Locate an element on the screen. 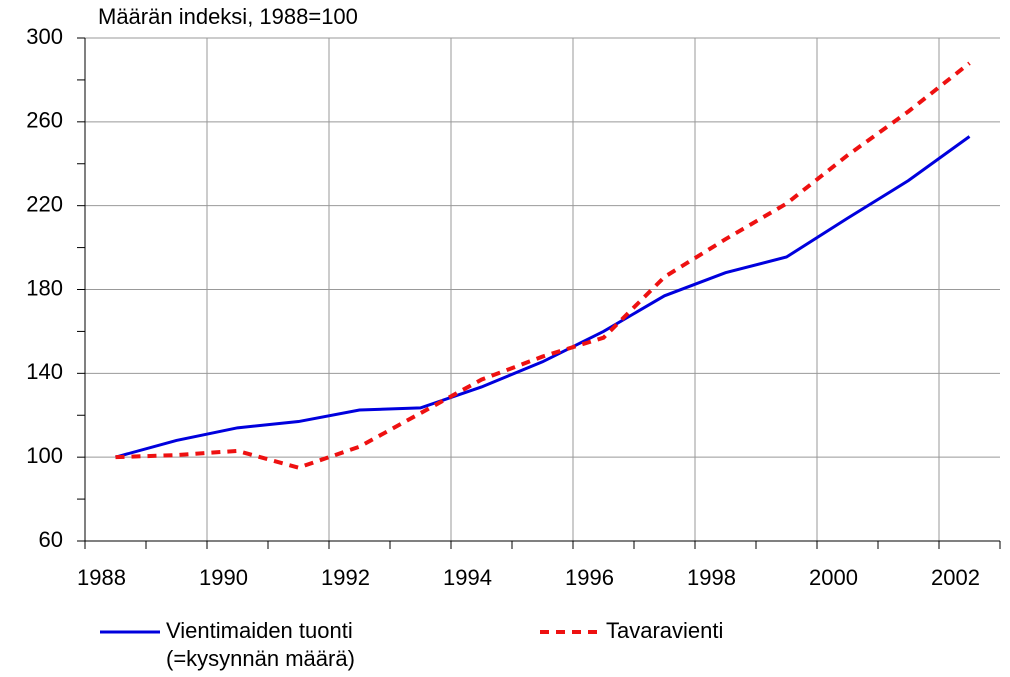  y-tick-label: 220 is located at coordinates (44, 203).